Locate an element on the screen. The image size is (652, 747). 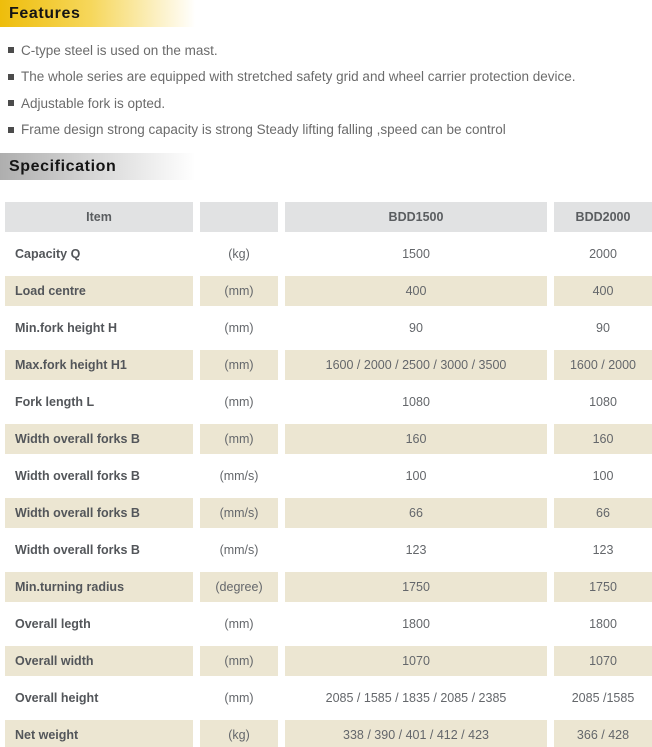
row-bdd2000: 66 is located at coordinates (603, 513).